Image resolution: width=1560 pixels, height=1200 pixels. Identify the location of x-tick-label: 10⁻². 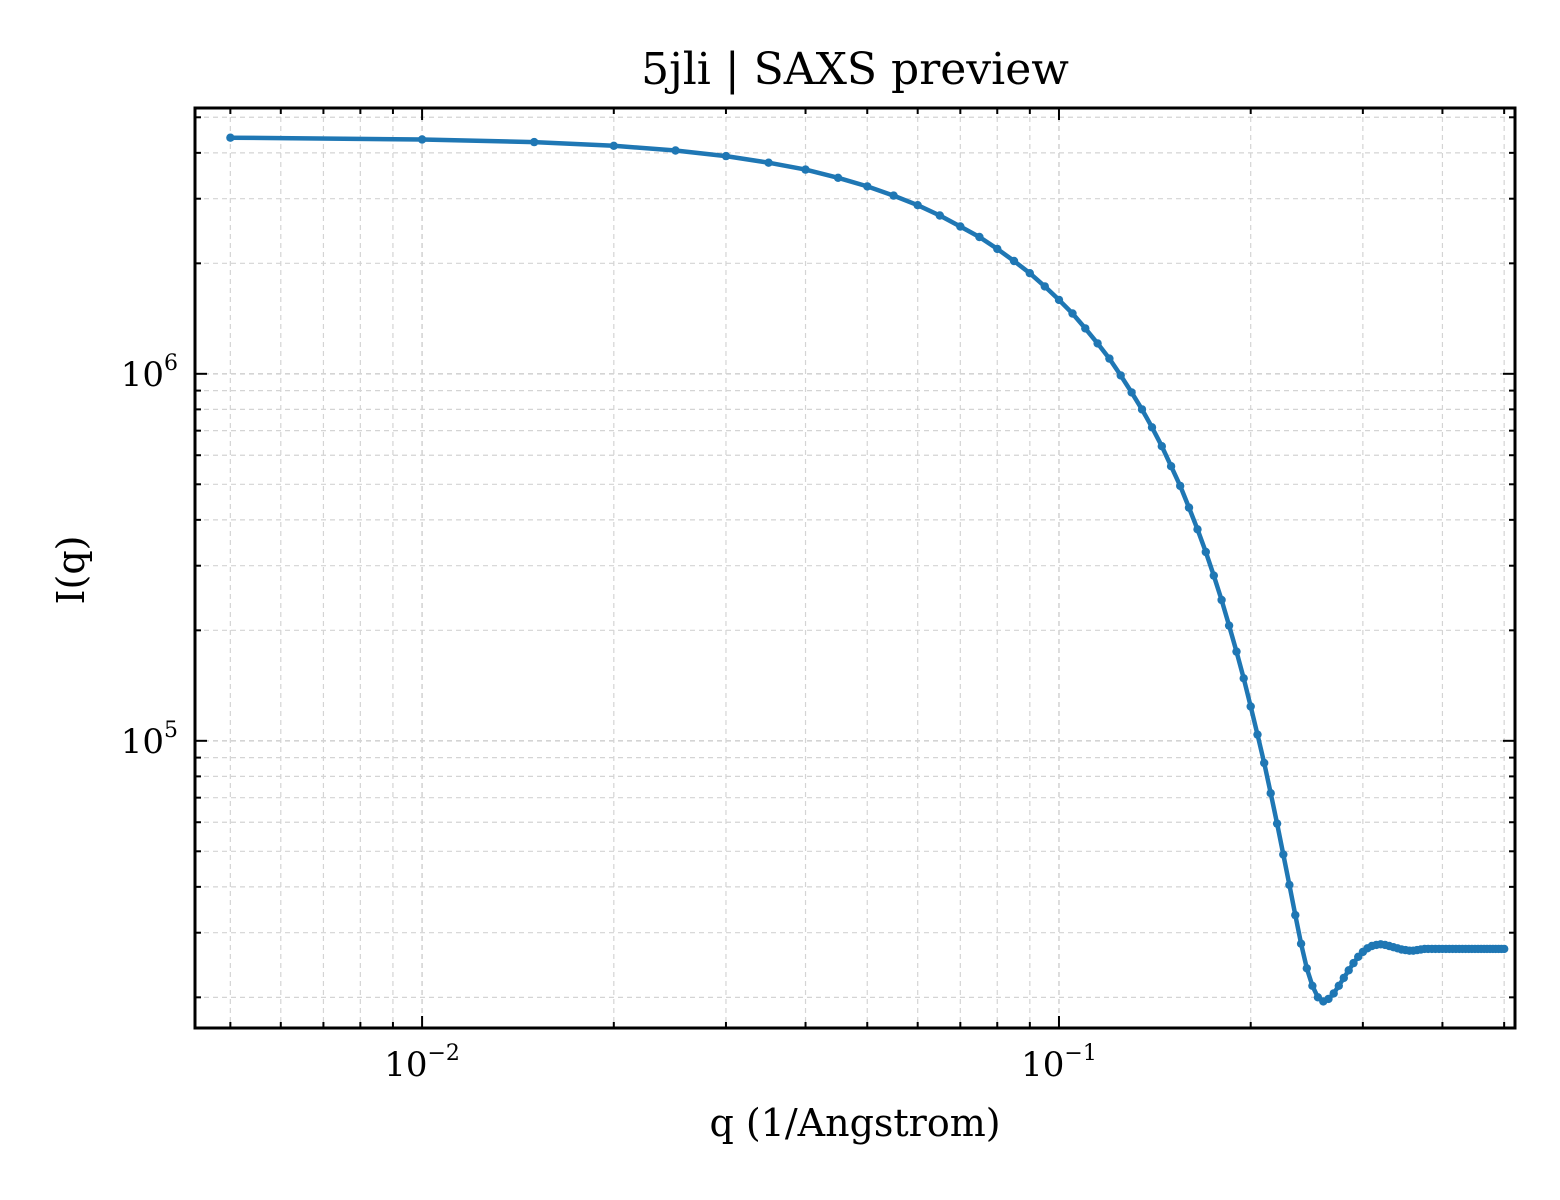
(422, 1063).